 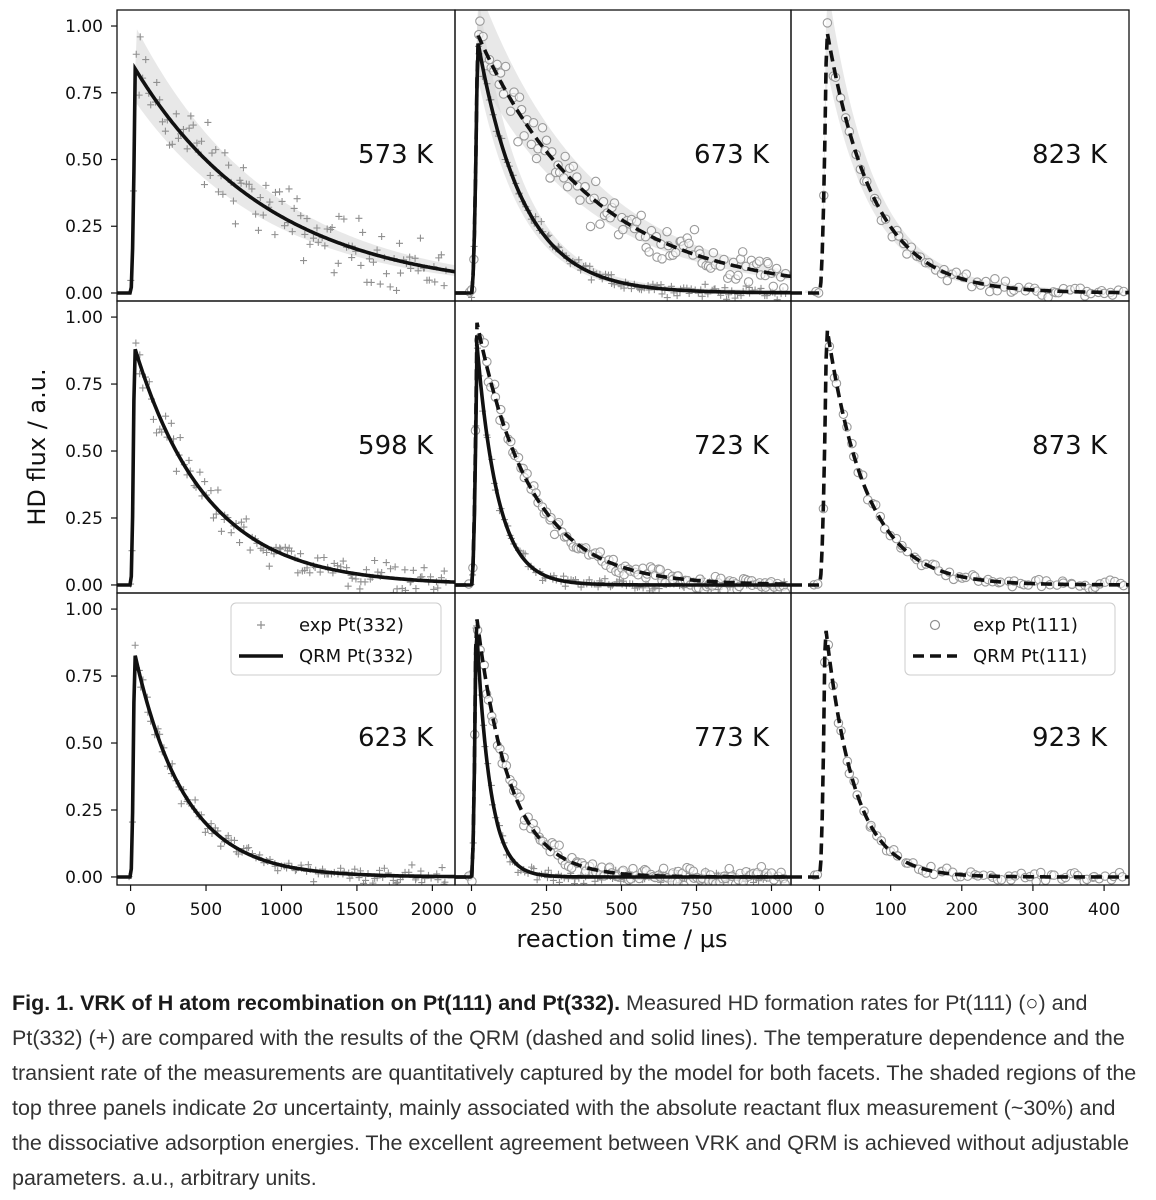 I want to click on panel-673k: 673 K, so click(x=623, y=155).